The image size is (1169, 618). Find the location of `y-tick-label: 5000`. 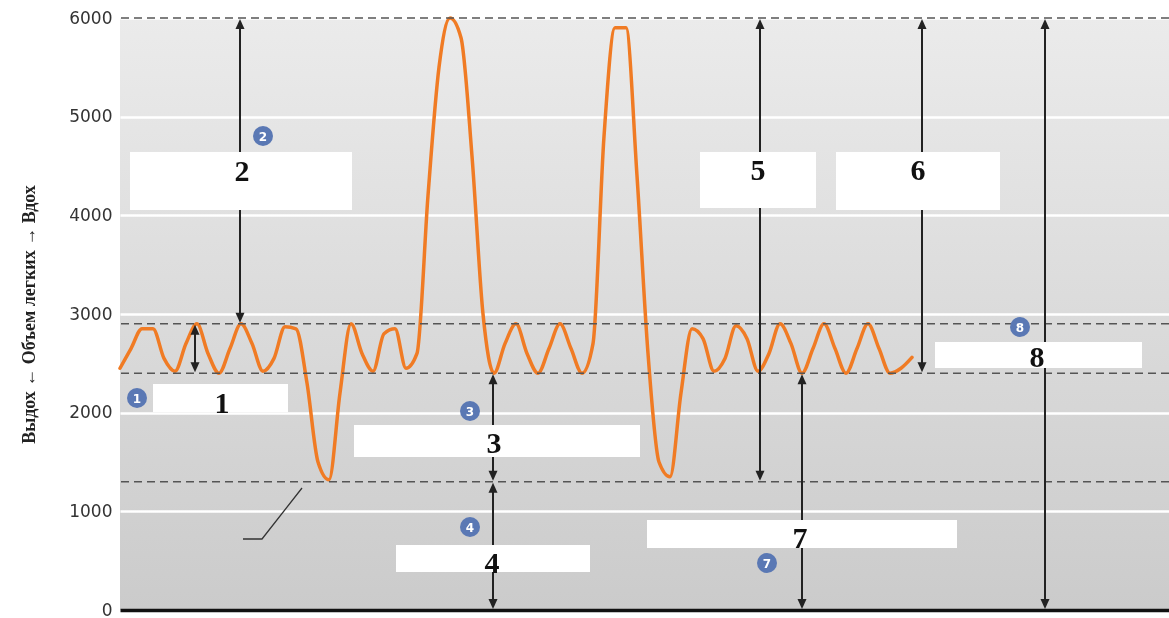

y-tick-label: 5000 is located at coordinates (91, 116).